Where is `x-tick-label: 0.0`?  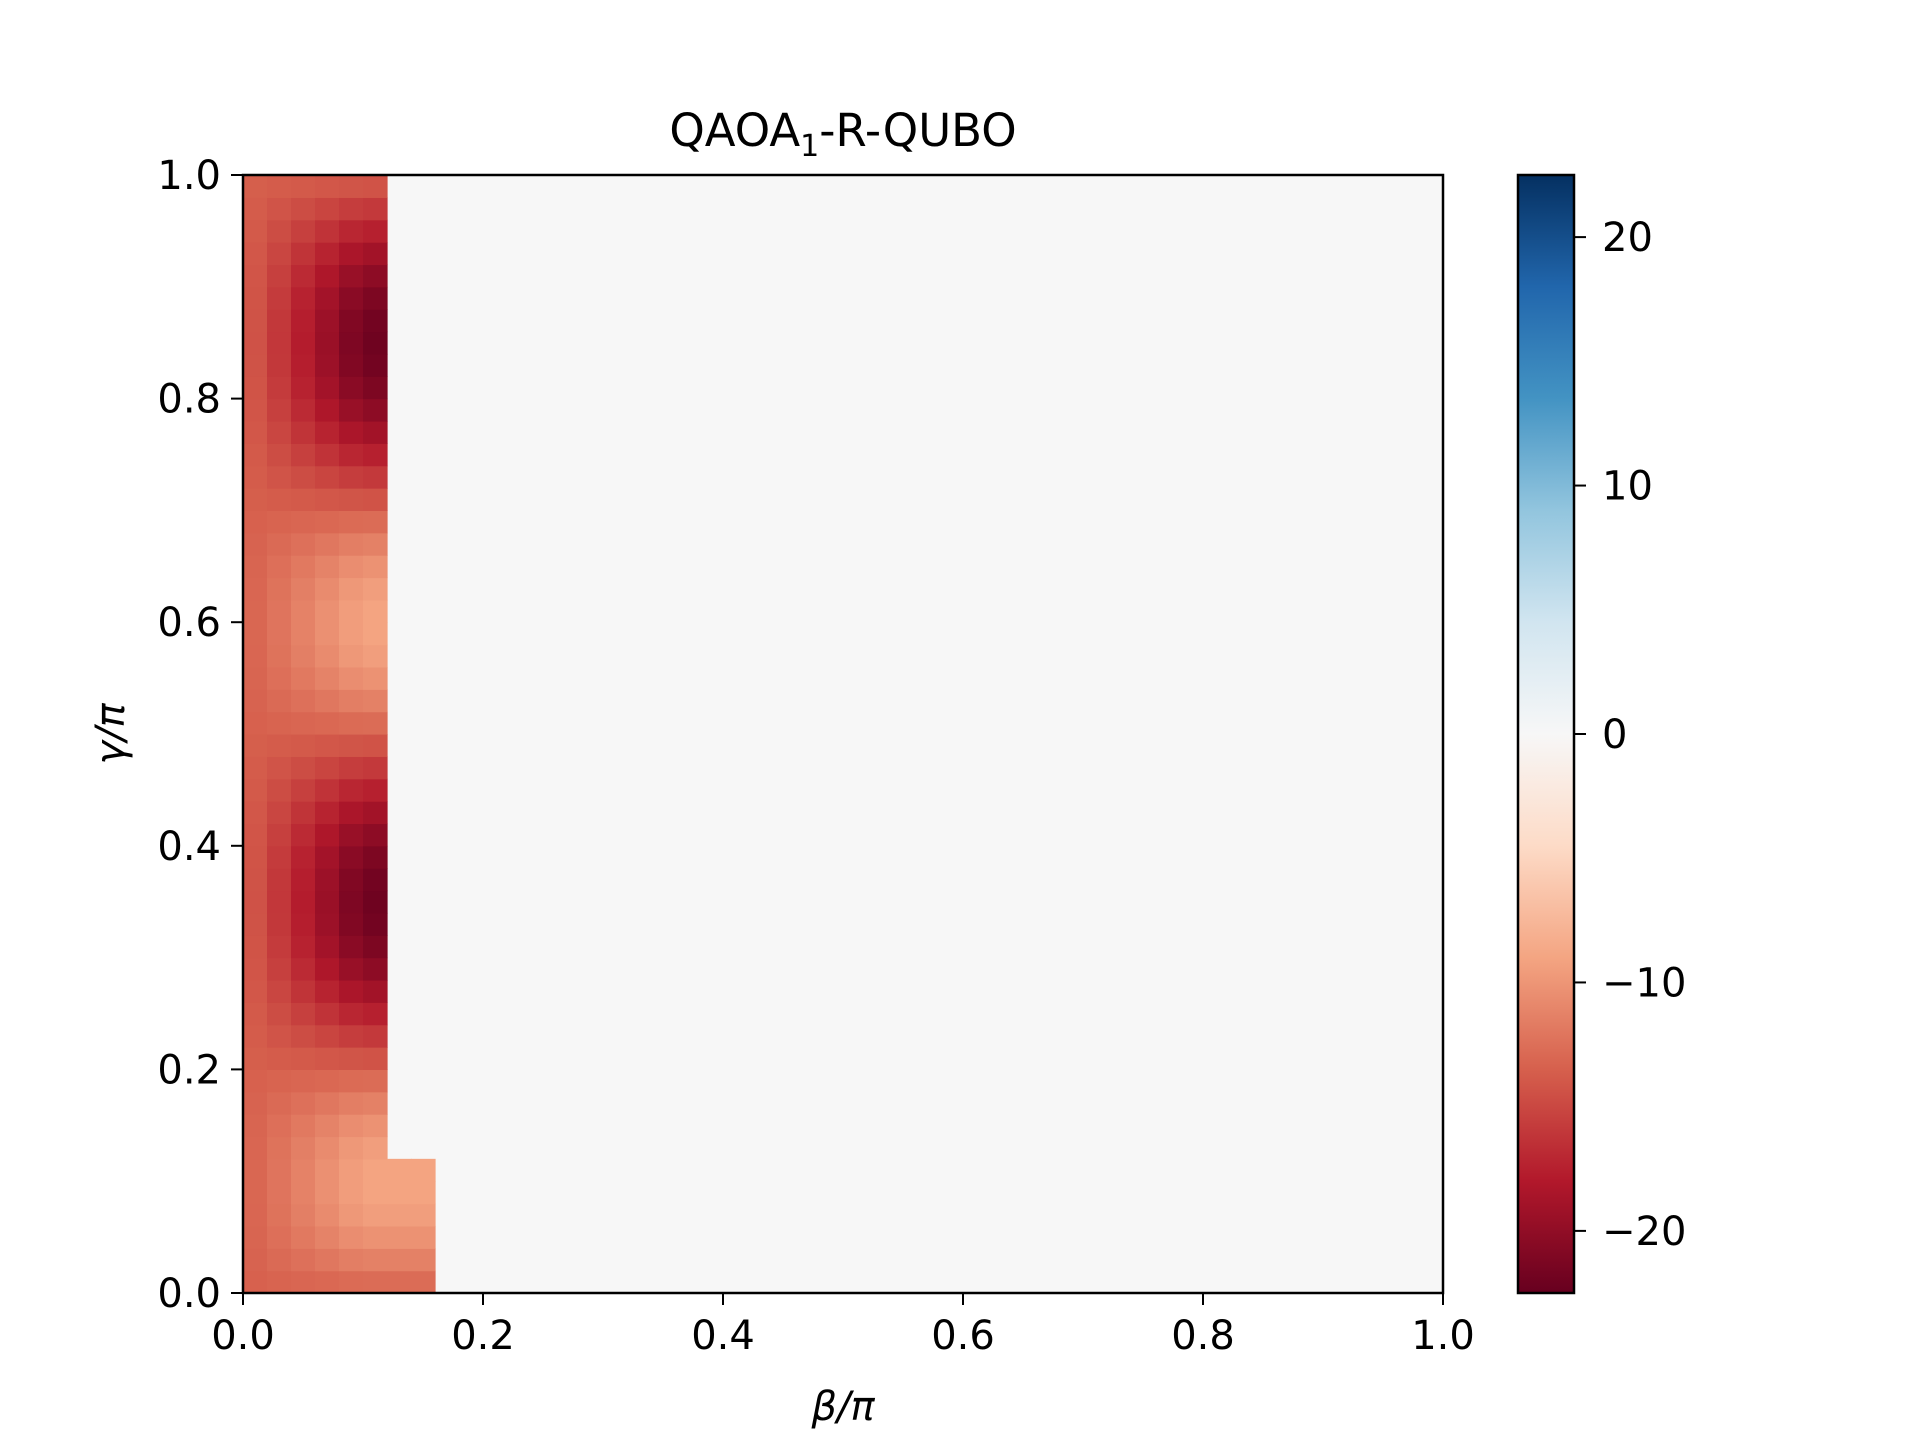
x-tick-label: 0.0 is located at coordinates (243, 1336).